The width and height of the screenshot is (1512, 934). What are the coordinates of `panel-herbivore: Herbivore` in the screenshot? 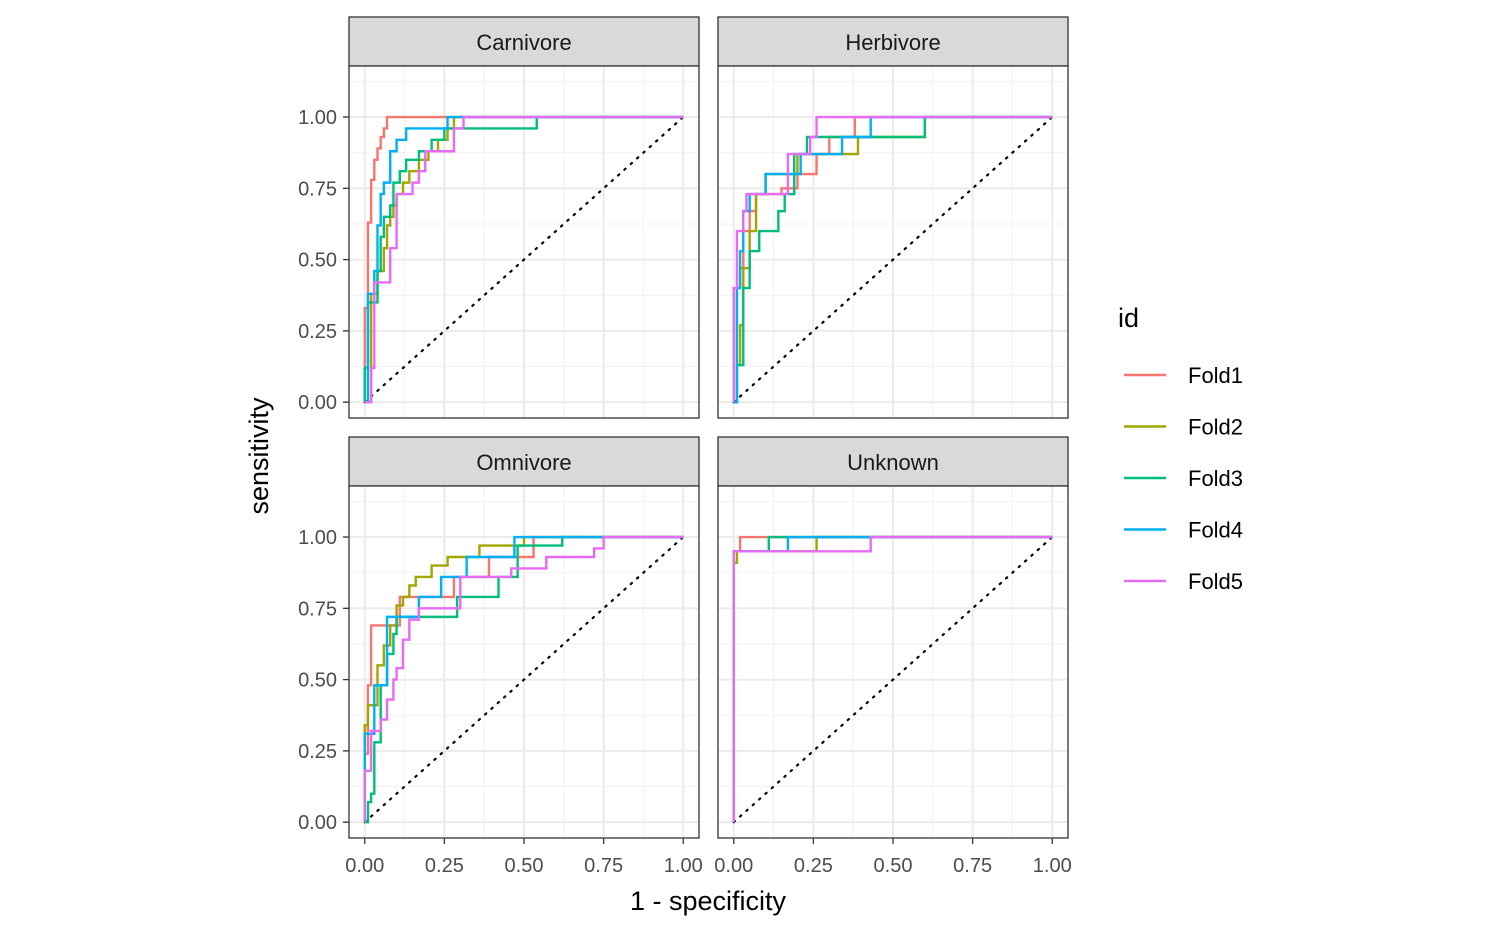 It's located at (893, 217).